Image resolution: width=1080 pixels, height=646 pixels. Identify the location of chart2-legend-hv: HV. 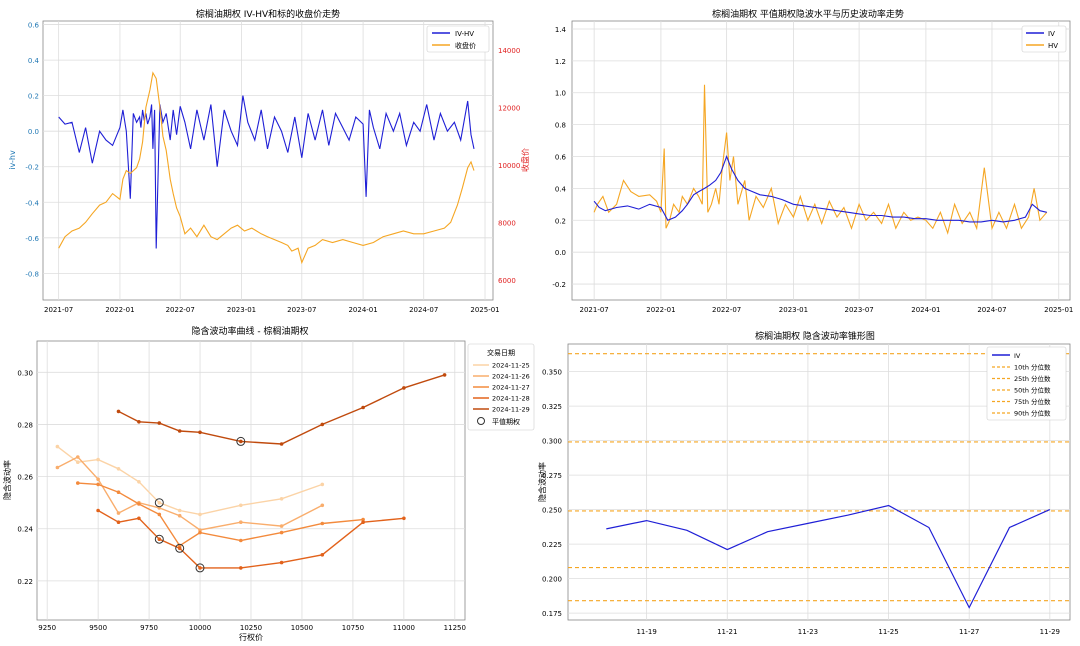
(1053, 46).